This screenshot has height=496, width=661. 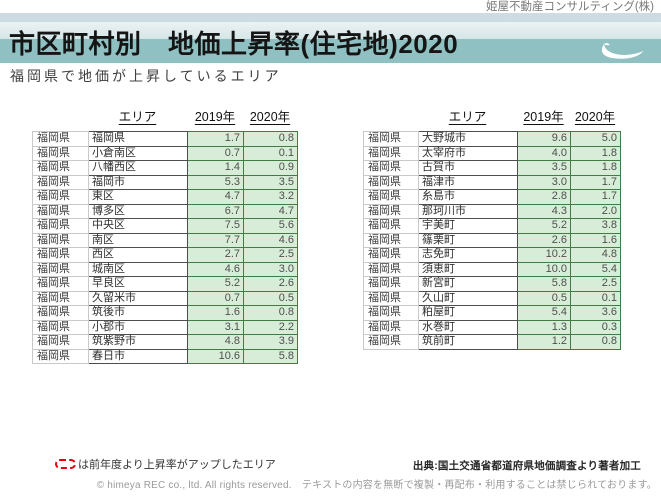 What do you see at coordinates (215, 255) in the screenshot?
I see `value-2019-cell: 2.7` at bounding box center [215, 255].